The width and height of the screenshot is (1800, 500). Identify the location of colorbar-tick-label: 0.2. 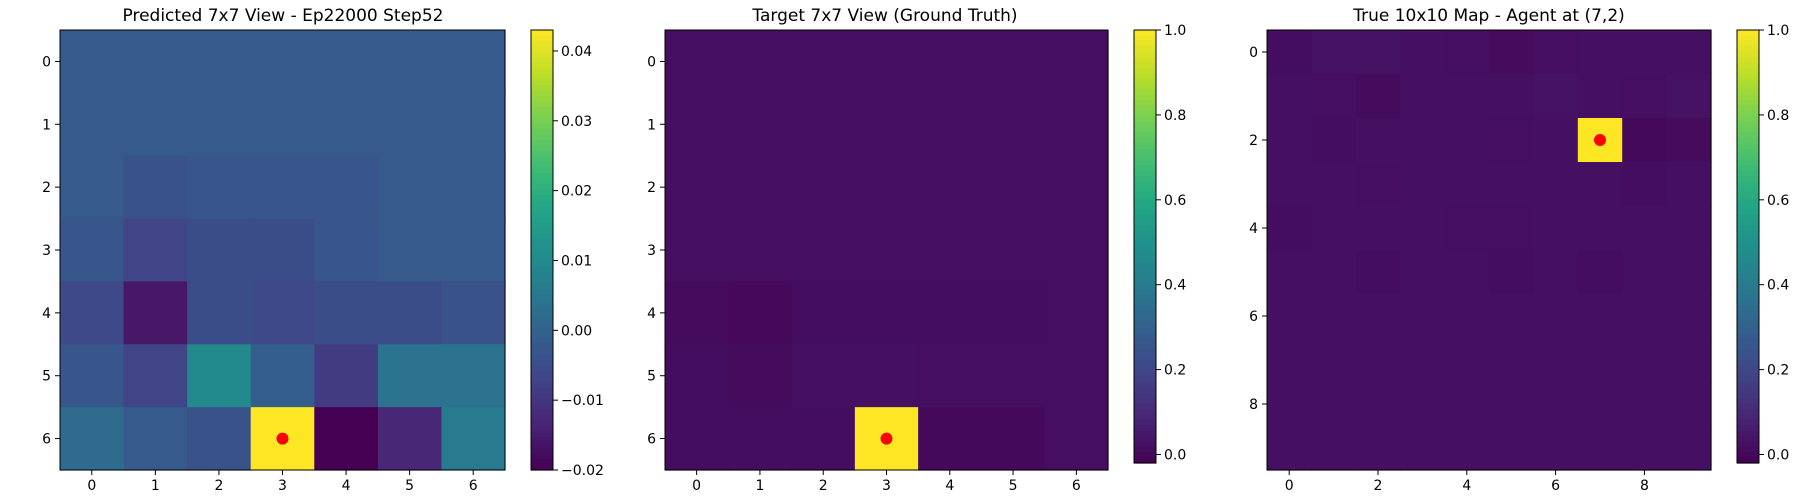
(1175, 371).